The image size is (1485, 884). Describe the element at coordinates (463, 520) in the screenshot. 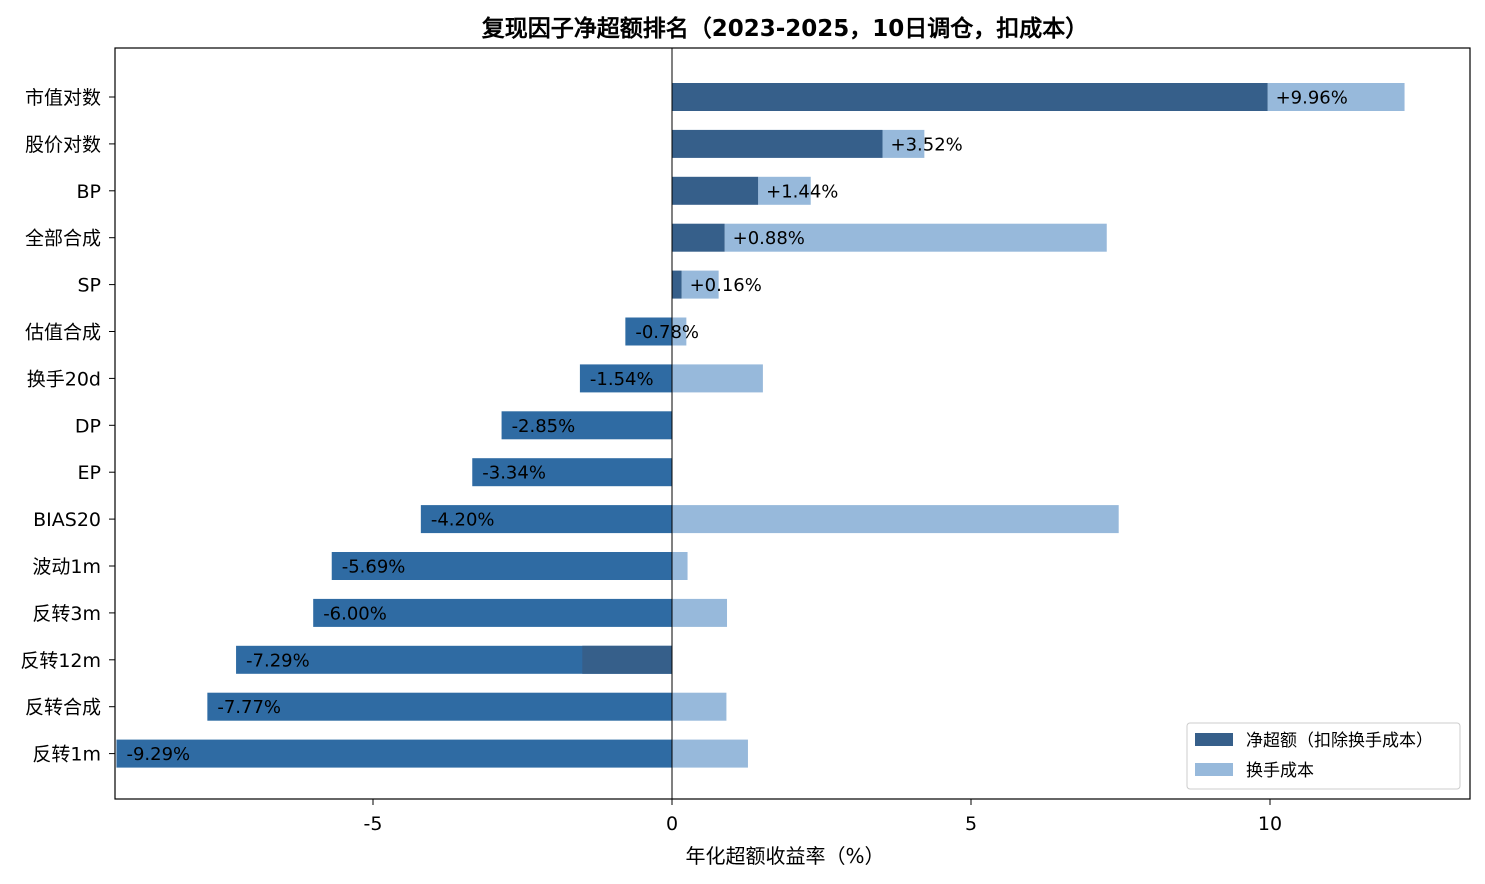

I see `data-label-9: -4.20%` at that location.